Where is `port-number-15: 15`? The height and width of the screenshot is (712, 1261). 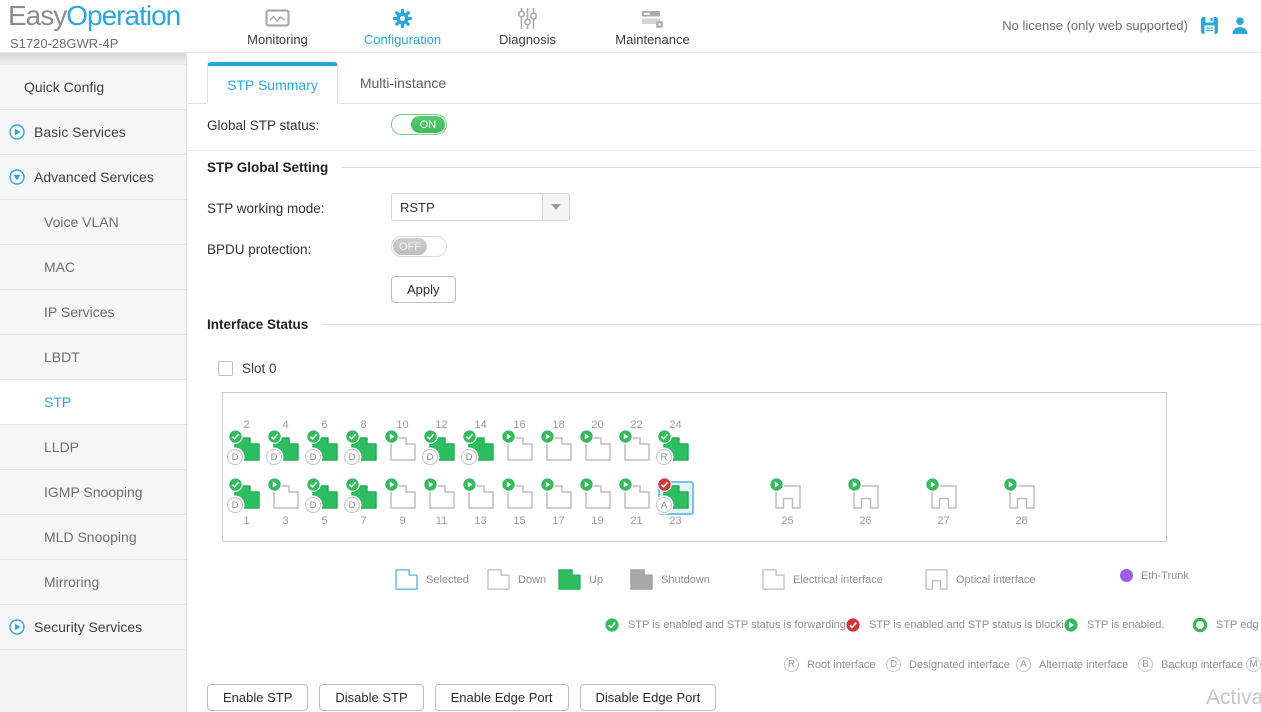 port-number-15: 15 is located at coordinates (519, 521).